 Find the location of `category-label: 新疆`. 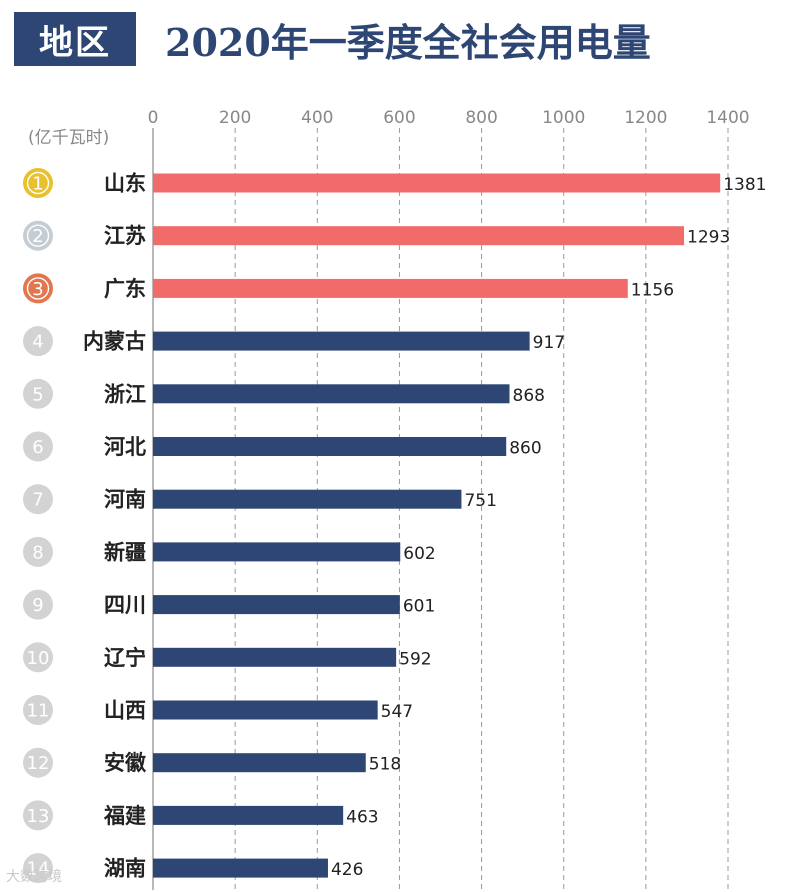

category-label: 新疆 is located at coordinates (125, 552).